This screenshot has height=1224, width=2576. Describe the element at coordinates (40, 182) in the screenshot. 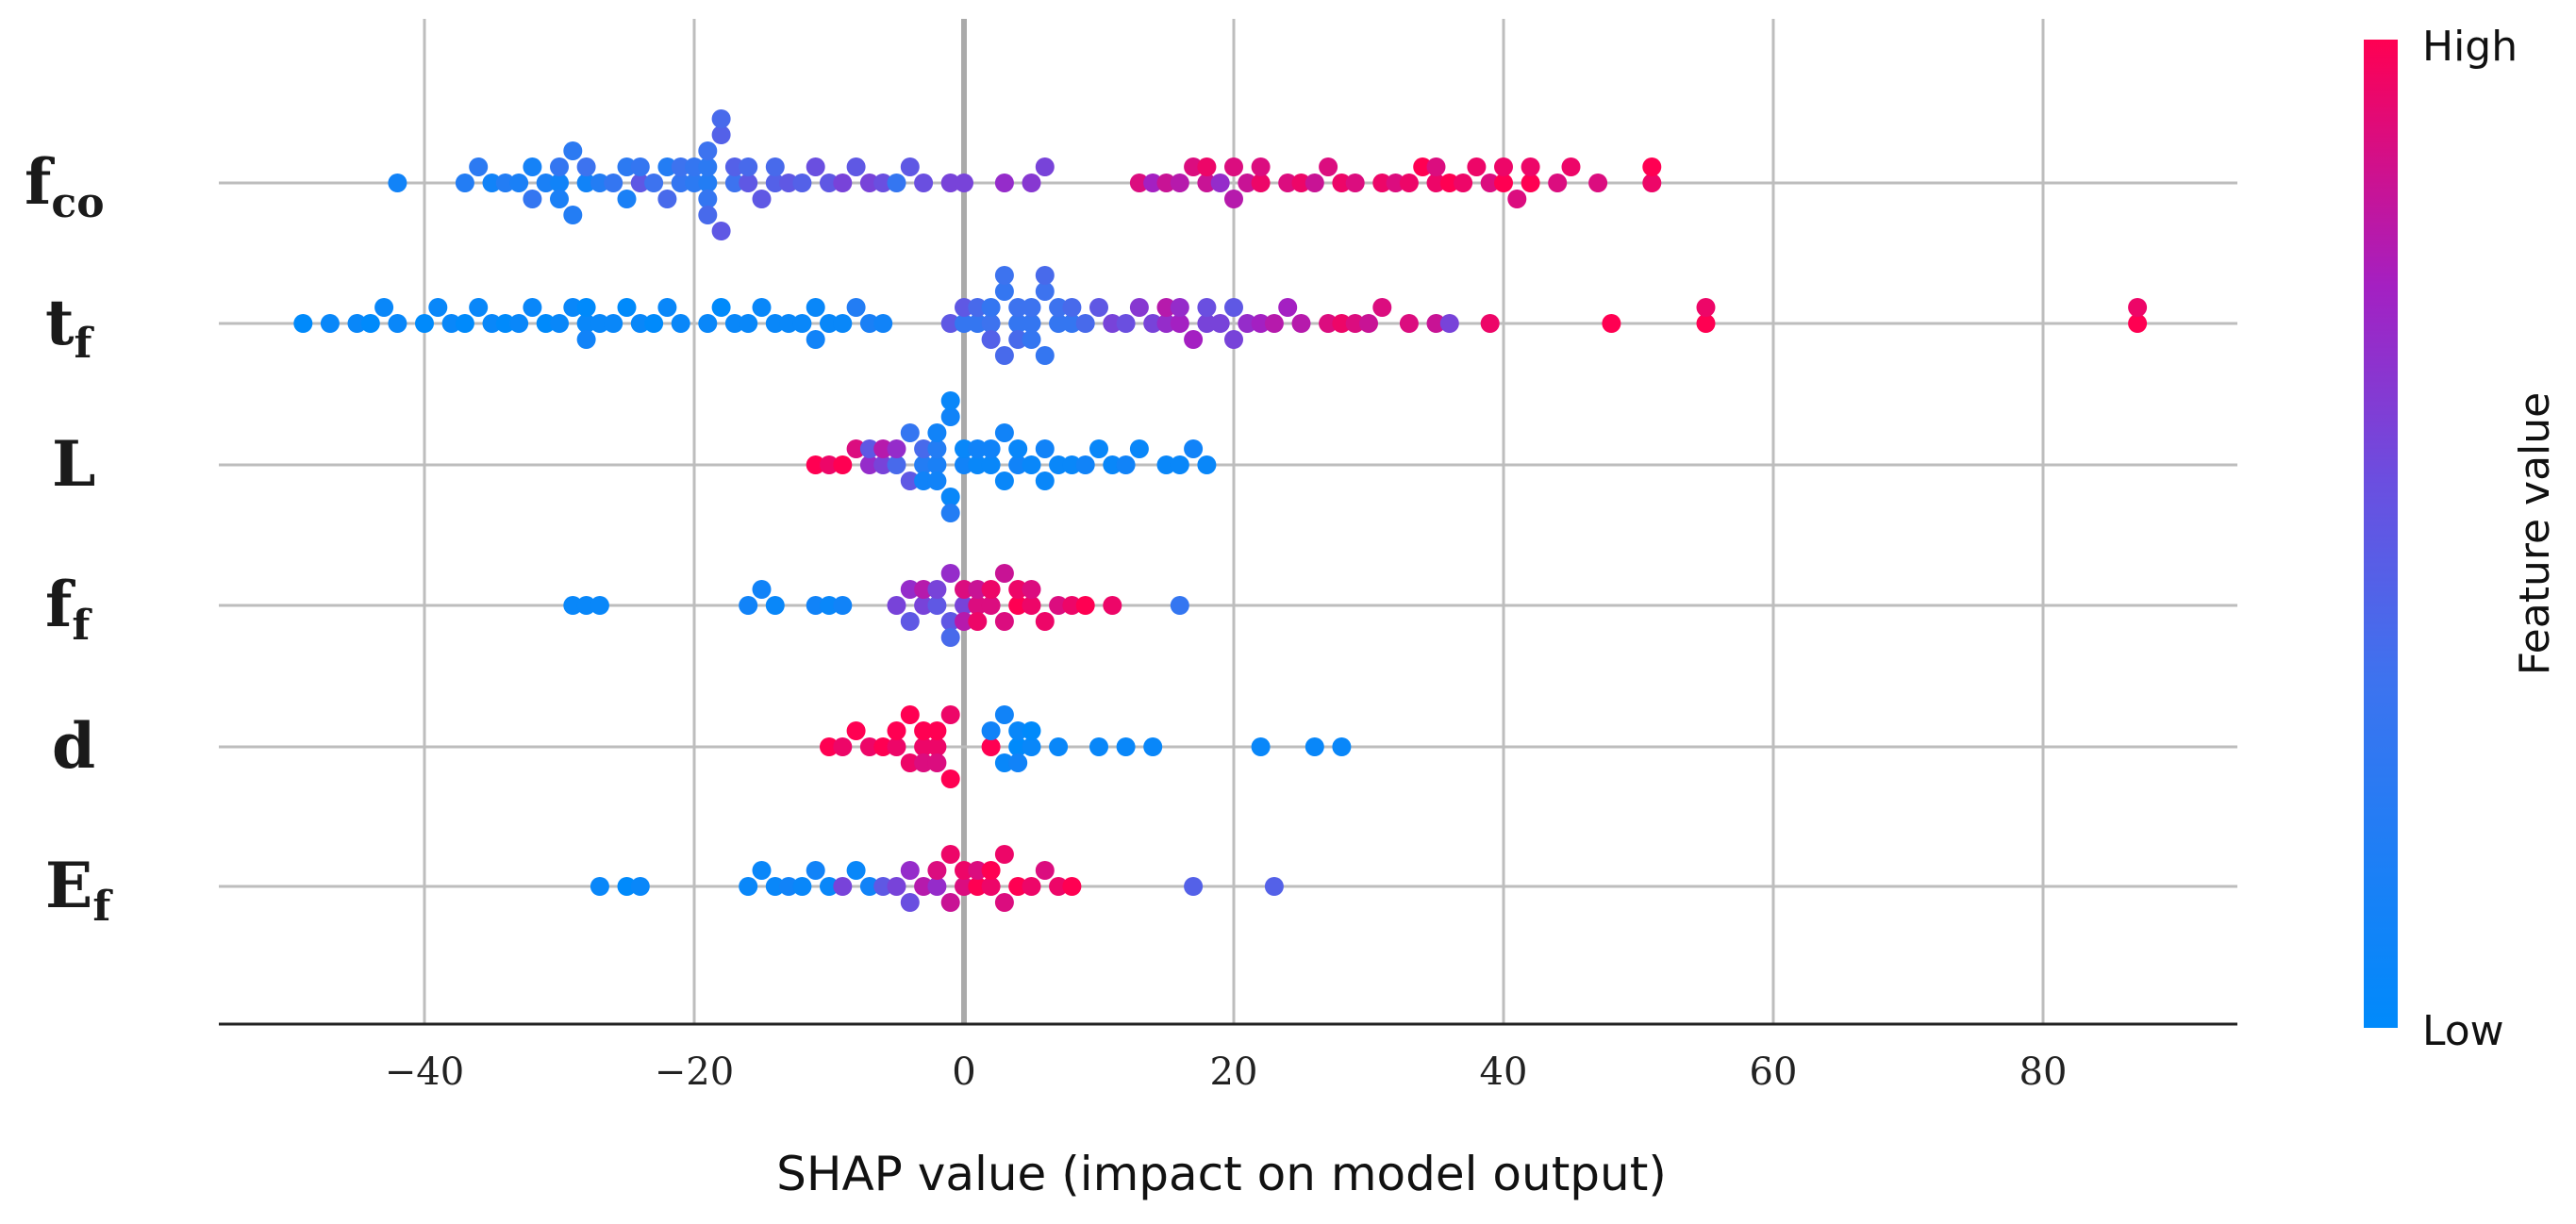

I see `feature-name-0: f` at that location.